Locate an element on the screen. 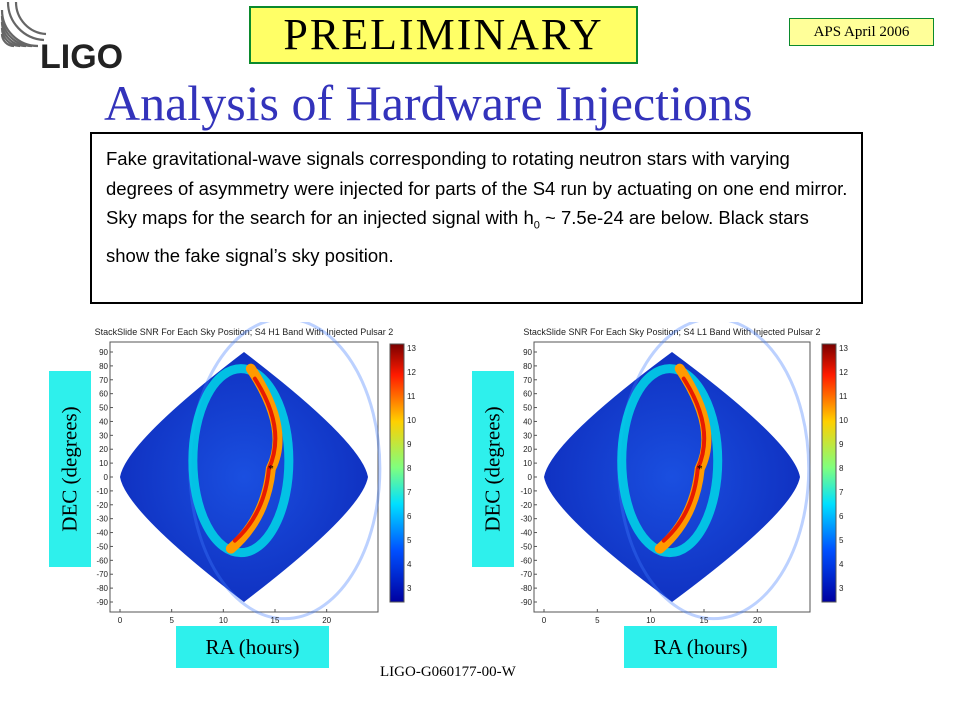  dec-label-right-text: DEC (degrees) is located at coordinates (492, 469).